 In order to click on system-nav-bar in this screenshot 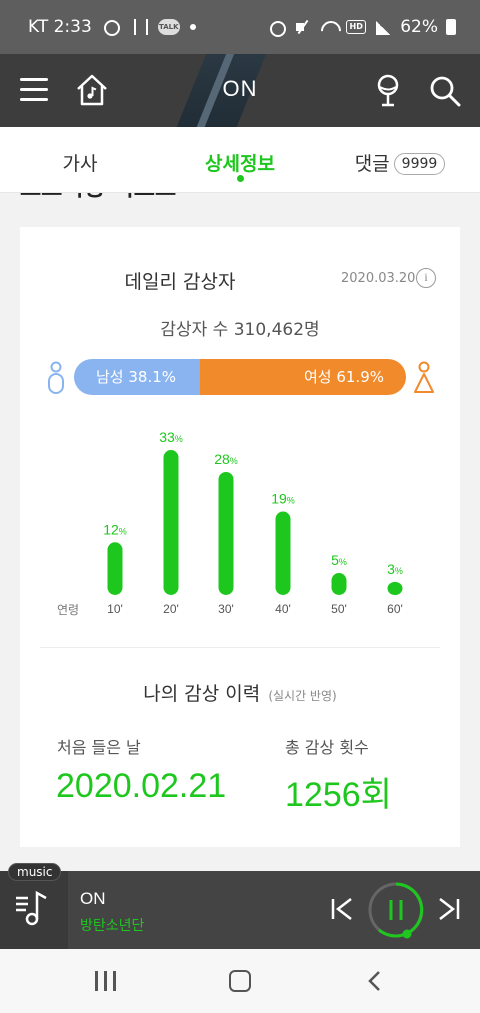, I will do `click(240, 981)`.